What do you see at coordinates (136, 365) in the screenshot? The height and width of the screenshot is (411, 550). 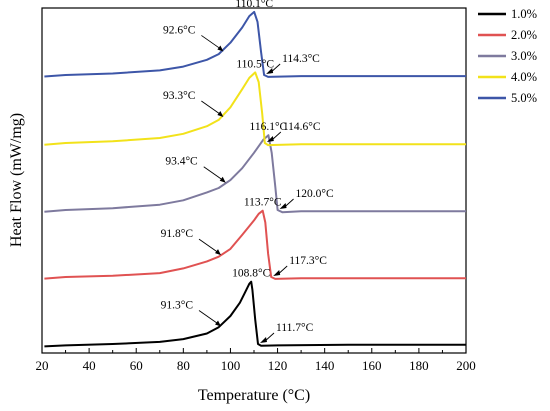 I see `x-tick-label: 60` at bounding box center [136, 365].